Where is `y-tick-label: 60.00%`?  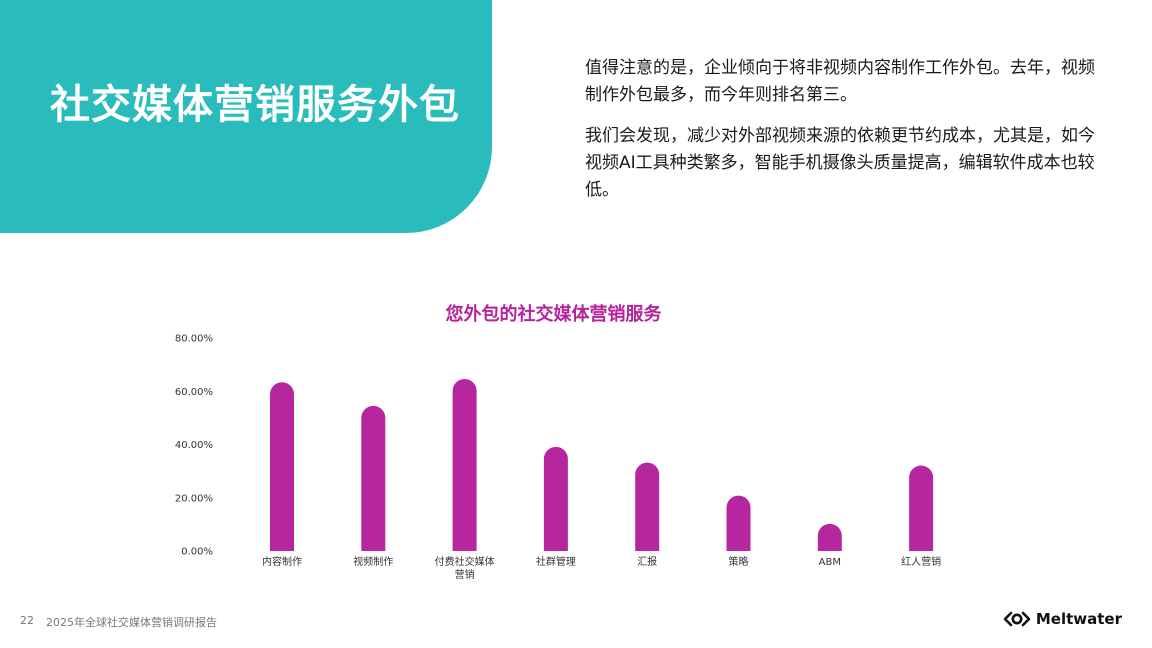
y-tick-label: 60.00% is located at coordinates (194, 392).